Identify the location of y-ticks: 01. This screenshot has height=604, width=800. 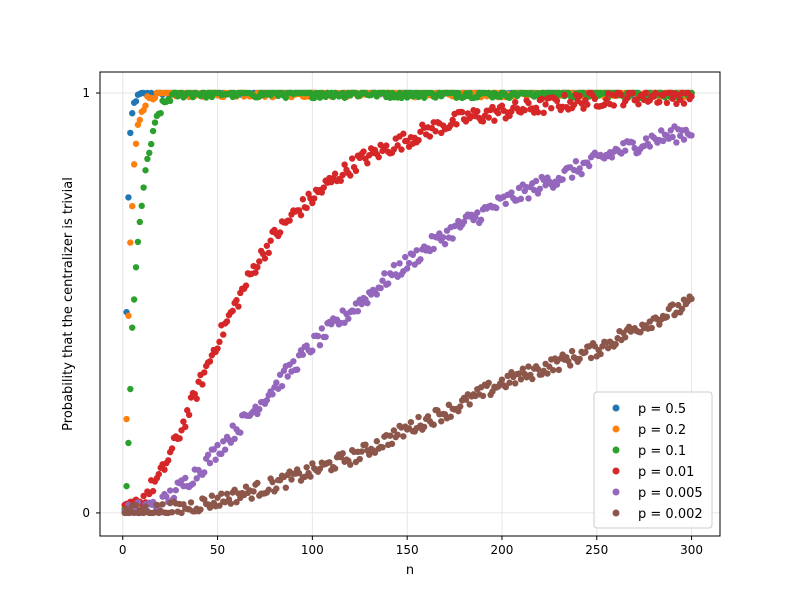
(91, 303).